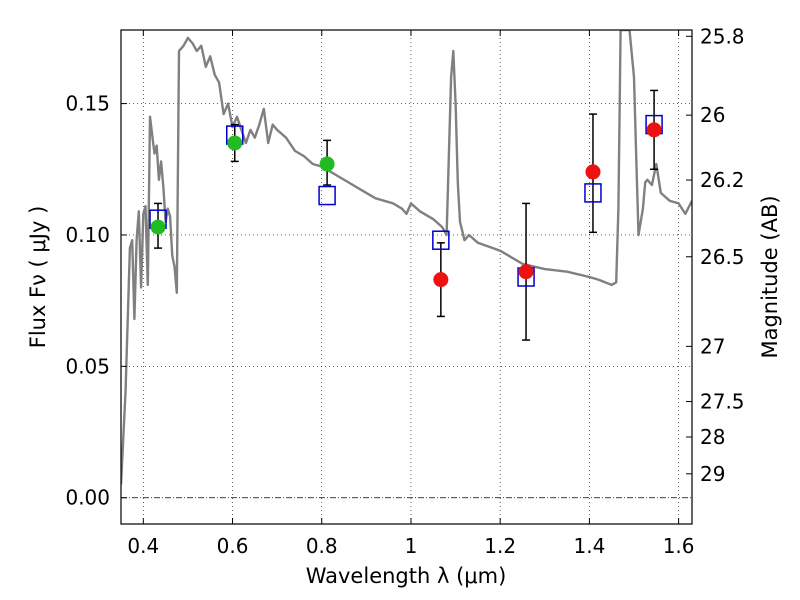 The image size is (800, 600). Describe the element at coordinates (589, 546) in the screenshot. I see `x-tick-label: 1.4` at that location.